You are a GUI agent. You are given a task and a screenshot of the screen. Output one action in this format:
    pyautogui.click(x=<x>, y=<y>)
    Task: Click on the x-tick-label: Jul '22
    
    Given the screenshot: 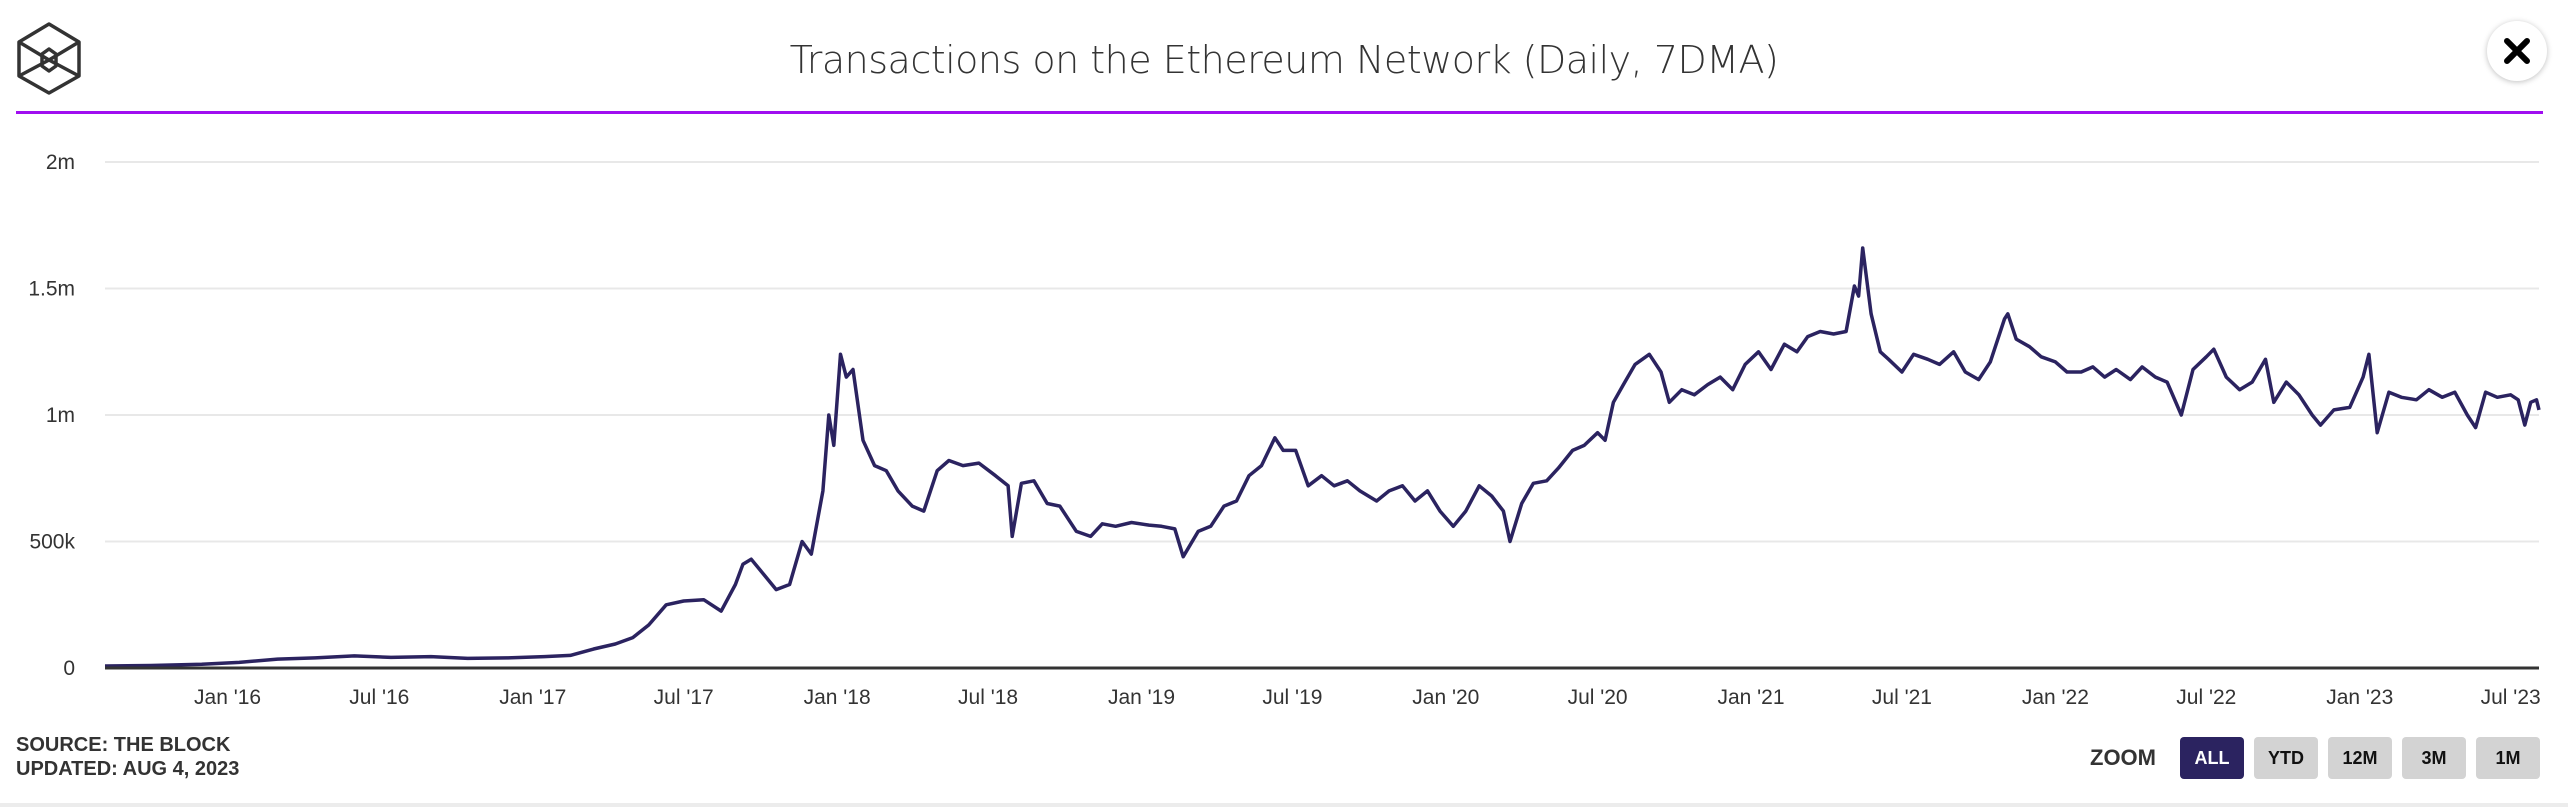 What is the action you would take?
    pyautogui.click(x=2206, y=697)
    